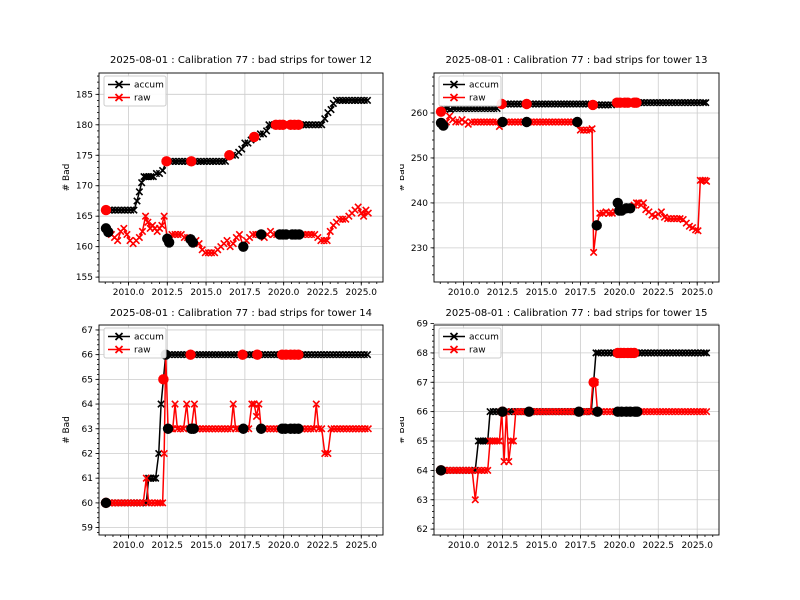  I want to click on y-axis: 59 60 61 62 63 64 65 66 67, so click(90, 430).